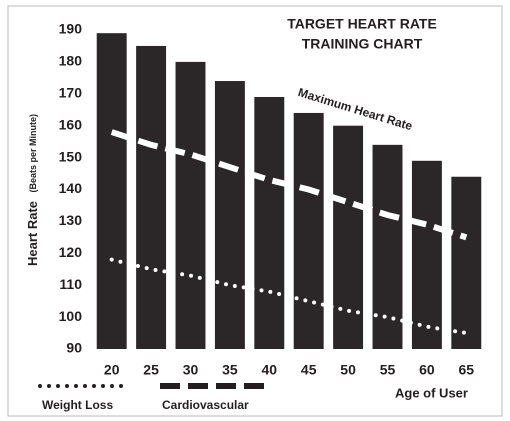  What do you see at coordinates (289, 296) in the screenshot?
I see `series-line` at bounding box center [289, 296].